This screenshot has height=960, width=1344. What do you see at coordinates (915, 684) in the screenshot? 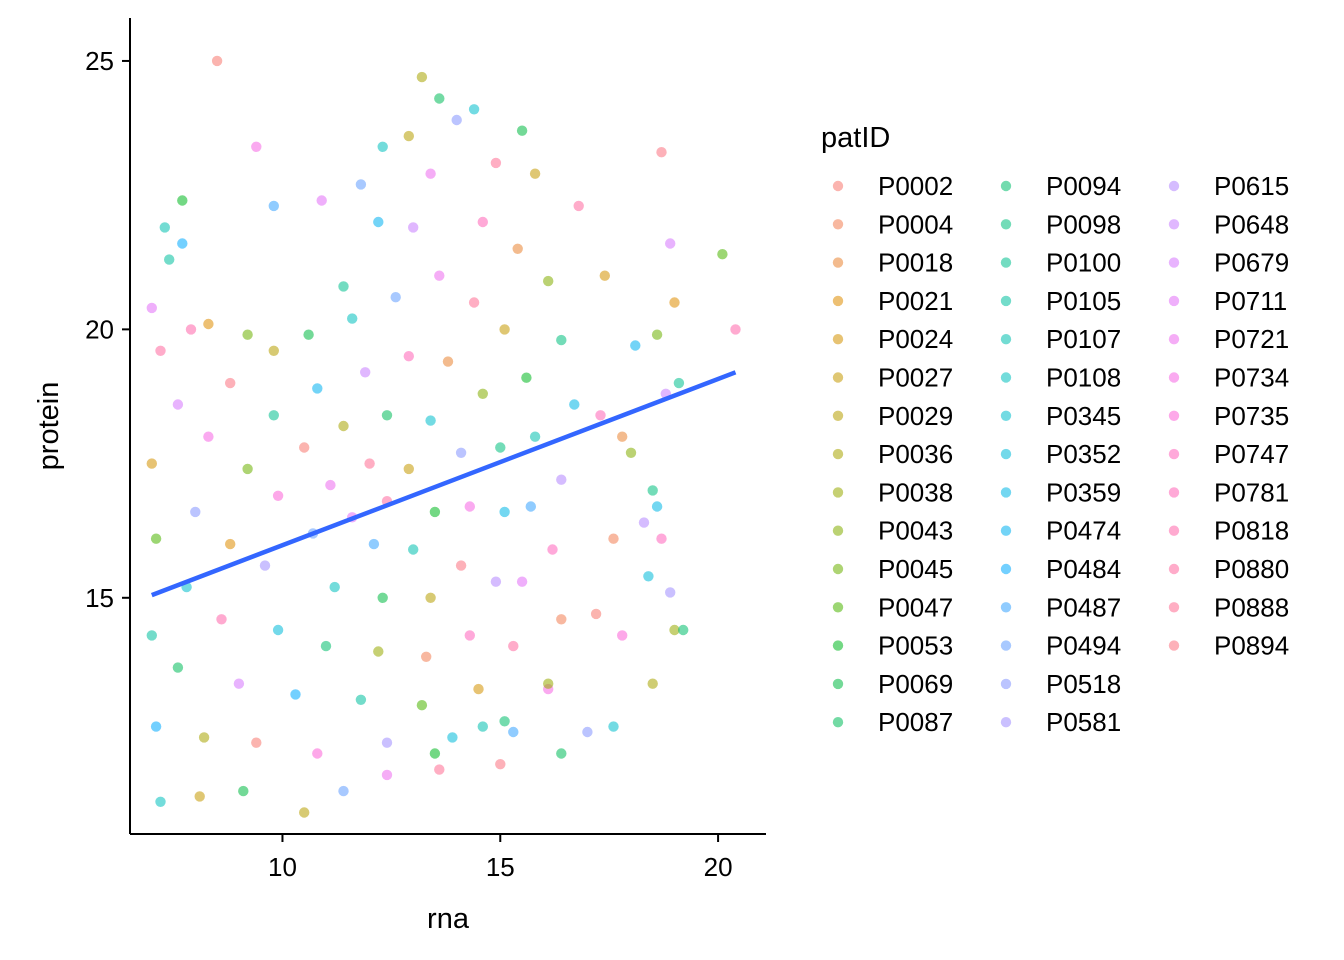
I see `legend-label: P0069` at bounding box center [915, 684].